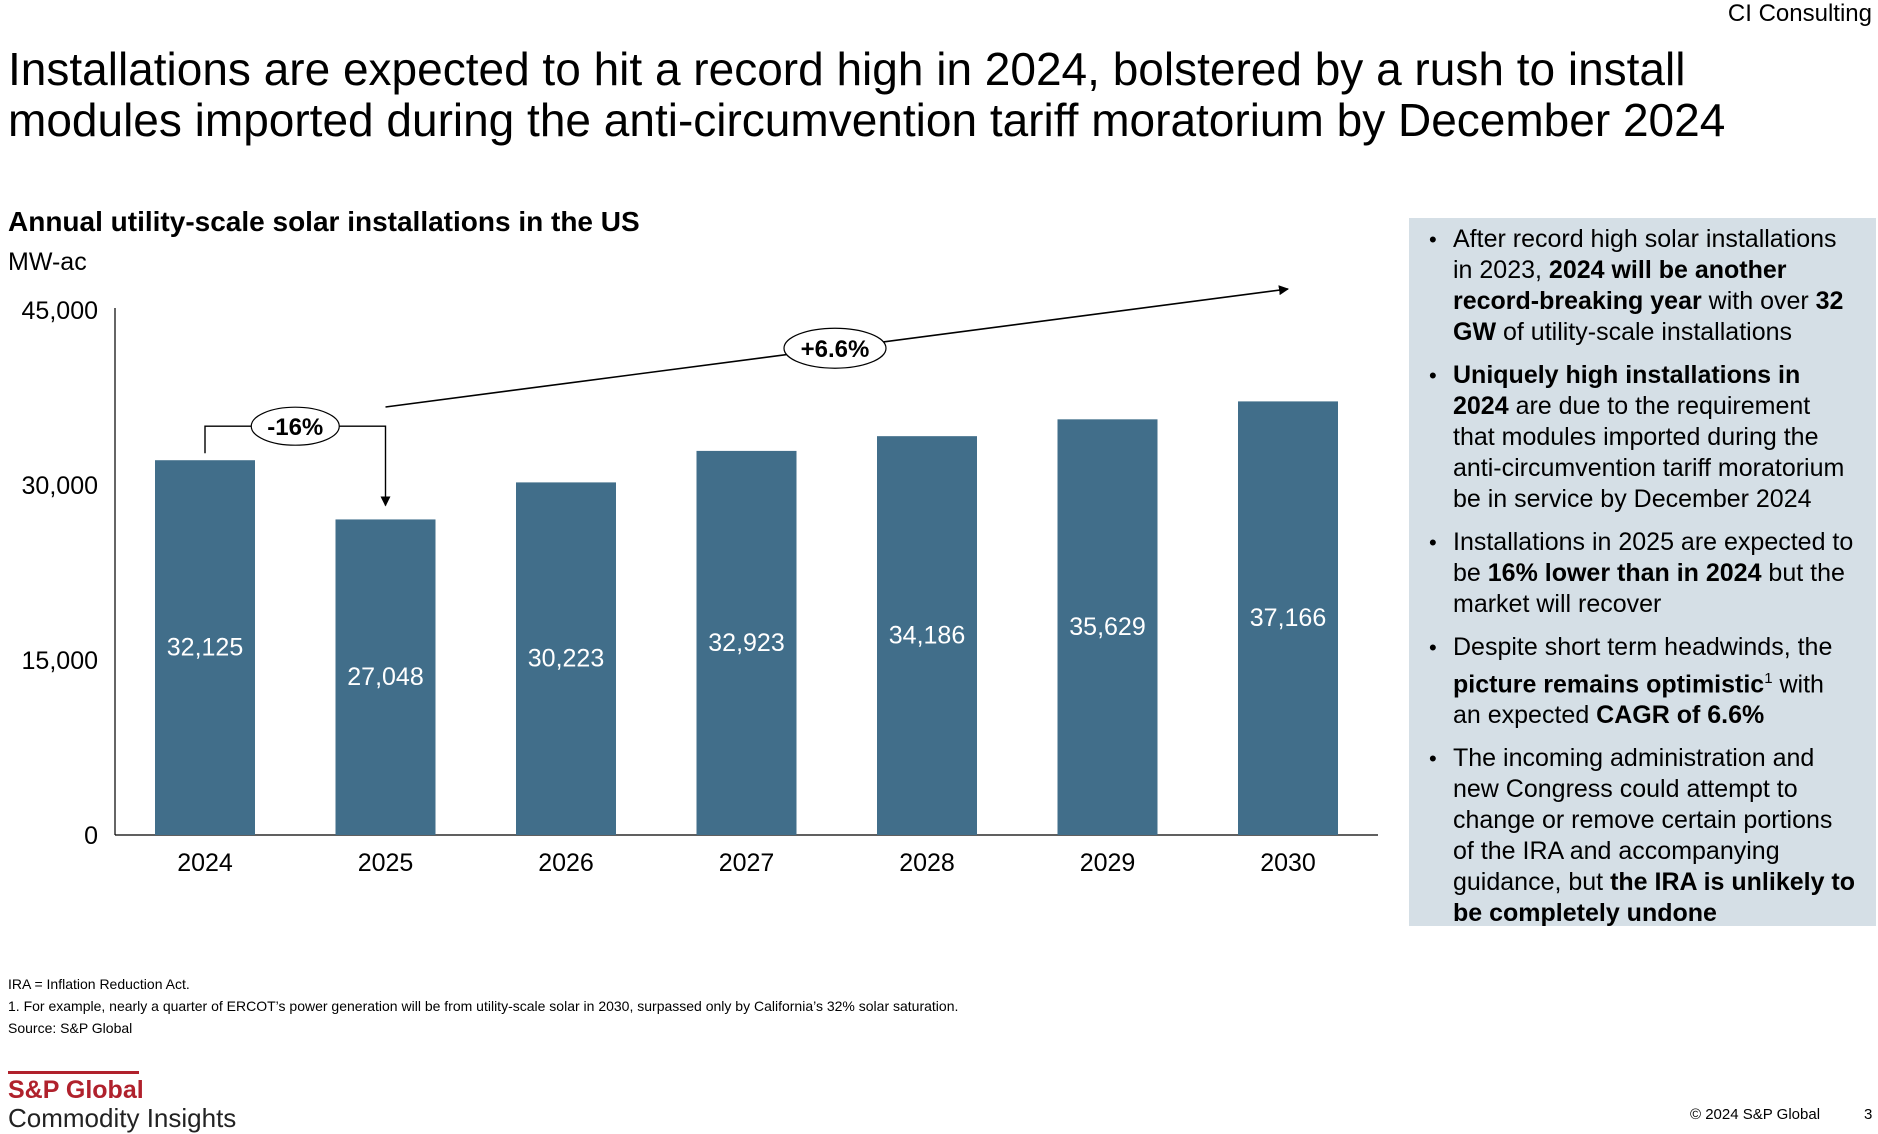 This screenshot has width=1878, height=1134. What do you see at coordinates (1627, 390) in the screenshot?
I see `emphasis-text: Uniquely high installations in 2024` at bounding box center [1627, 390].